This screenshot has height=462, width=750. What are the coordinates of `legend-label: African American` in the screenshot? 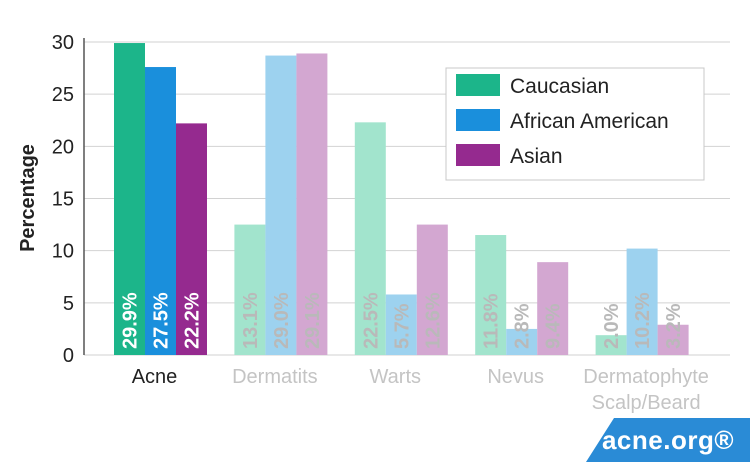 It's located at (589, 121).